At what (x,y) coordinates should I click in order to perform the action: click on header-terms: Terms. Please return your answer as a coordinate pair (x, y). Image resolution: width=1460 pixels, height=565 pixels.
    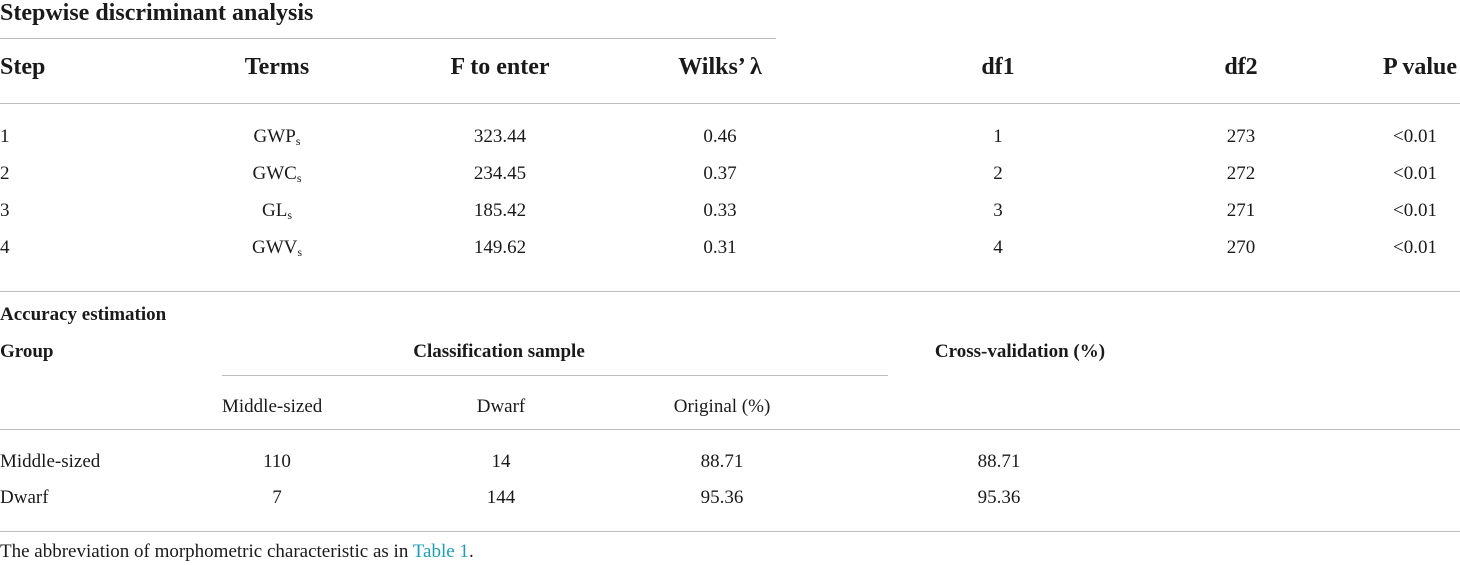
    Looking at the image, I should click on (277, 67).